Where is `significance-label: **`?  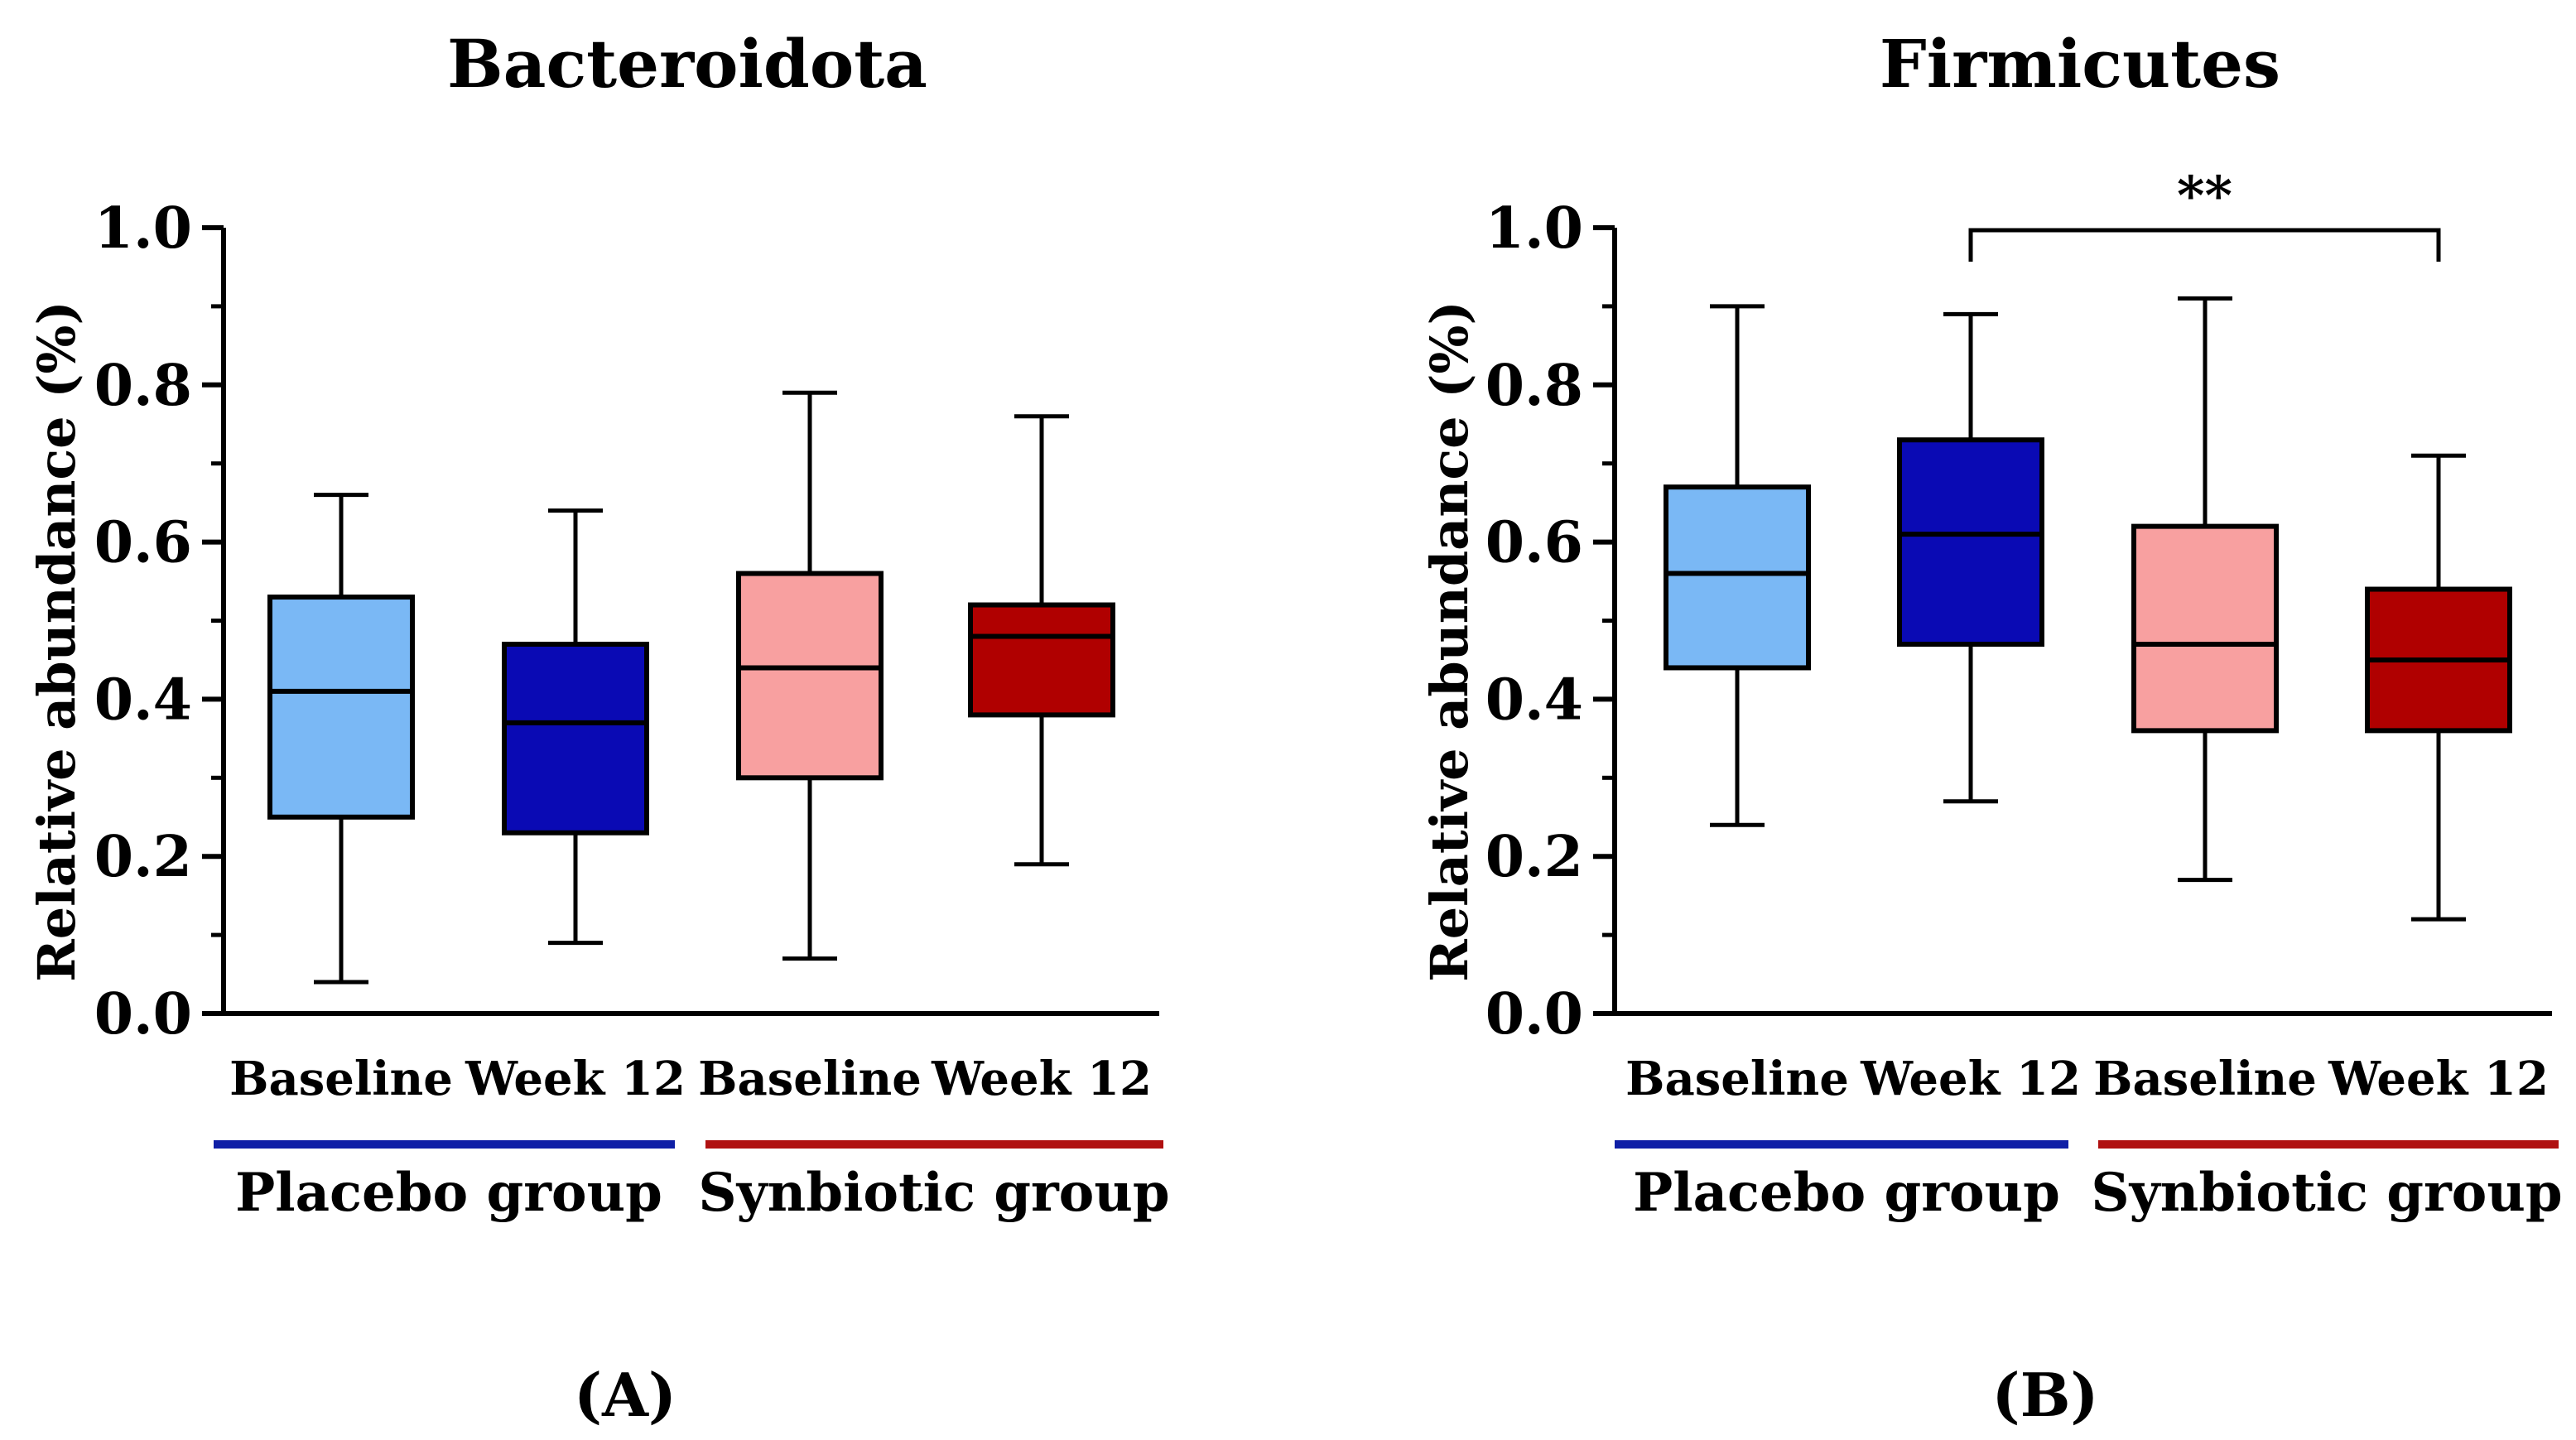 significance-label: ** is located at coordinates (2204, 196).